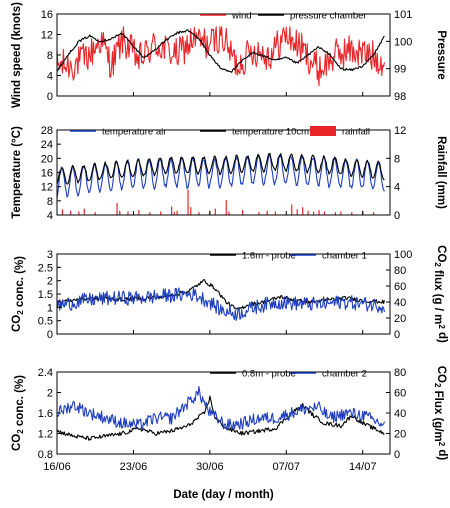  What do you see at coordinates (400, 97) in the screenshot?
I see `y2-tick-label: 98` at bounding box center [400, 97].